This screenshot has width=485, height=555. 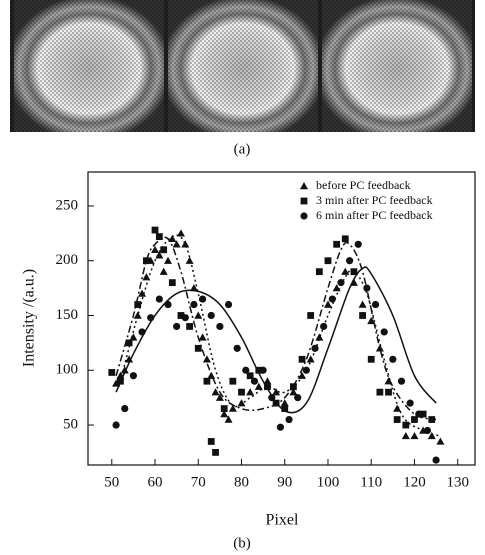 I want to click on y-tick-label: 100, so click(x=67, y=370).